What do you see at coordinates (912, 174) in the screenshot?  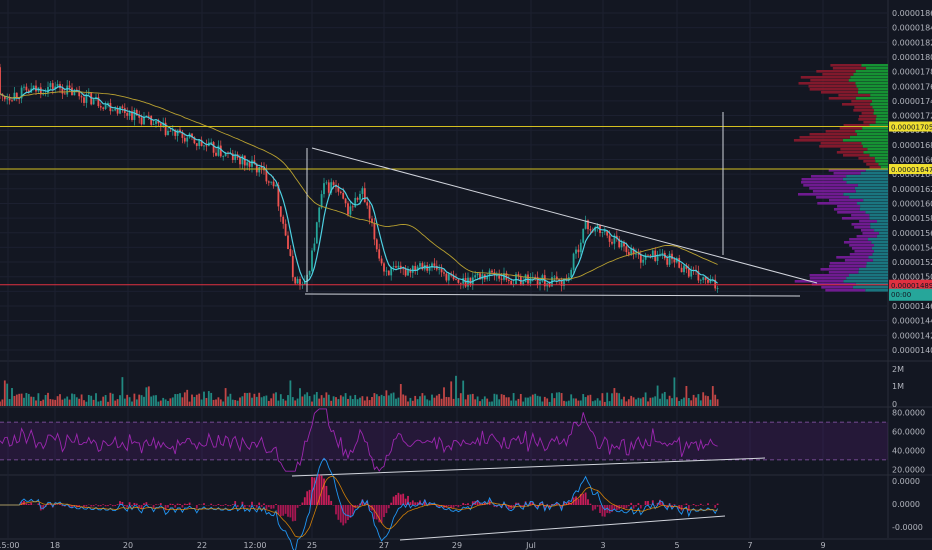 I see `price-tick-label: 0.00001640` at bounding box center [912, 174].